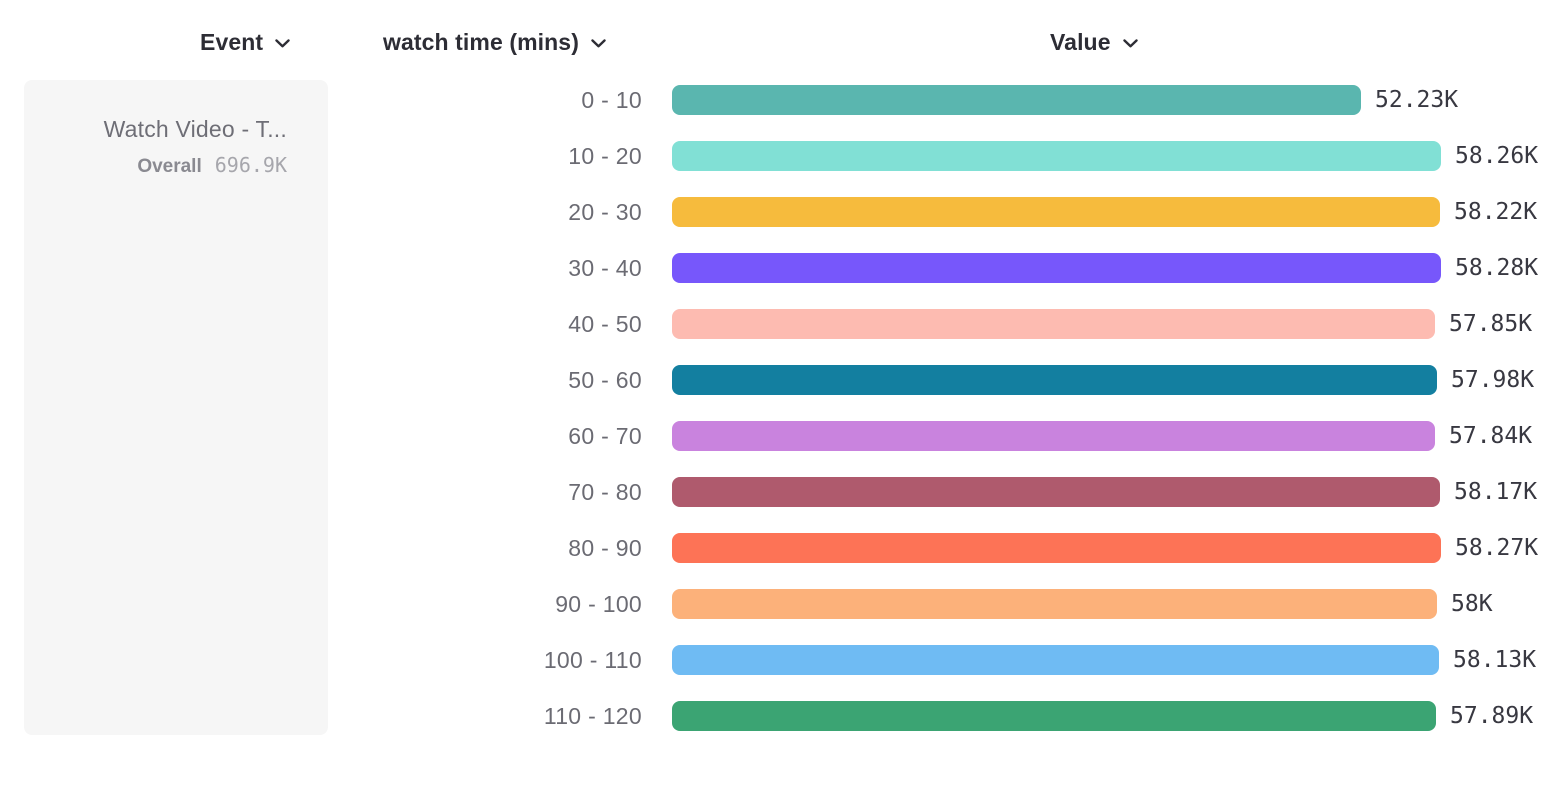 This screenshot has height=790, width=1568. What do you see at coordinates (1492, 716) in the screenshot?
I see `bar-value-label: 57.89K` at bounding box center [1492, 716].